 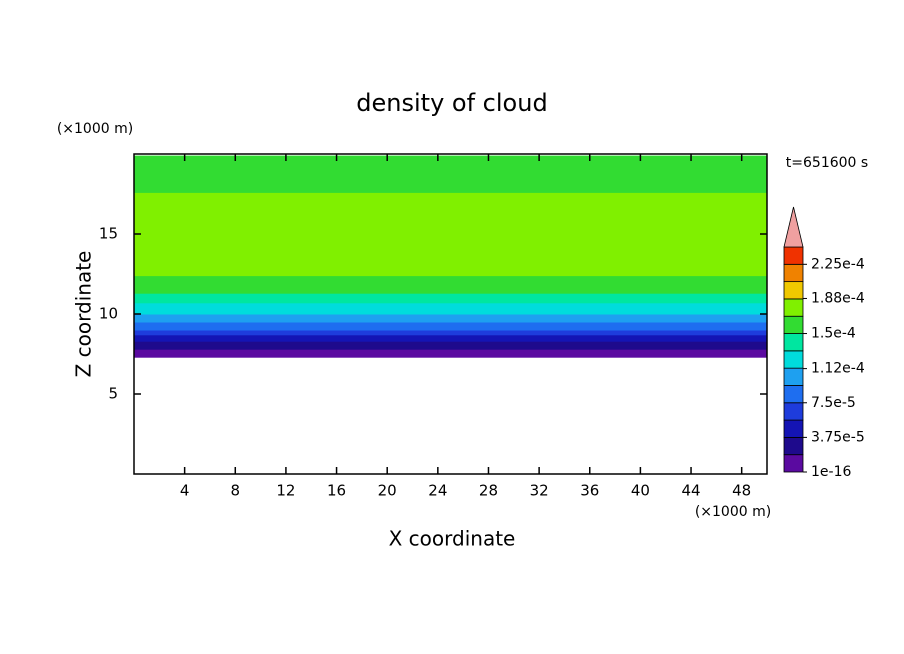 What do you see at coordinates (451, 103) in the screenshot?
I see `chart-title: density of cloud` at bounding box center [451, 103].